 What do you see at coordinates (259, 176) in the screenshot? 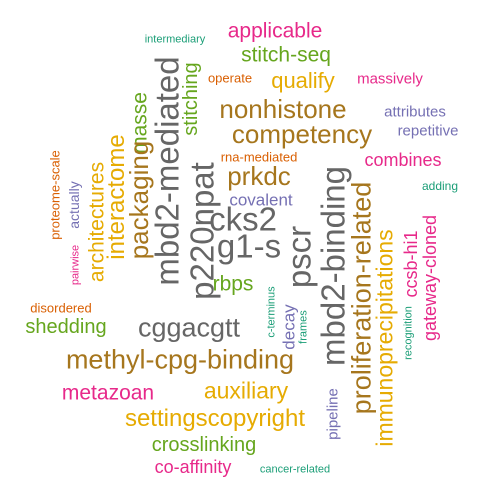
I see `word-prkdc: prkdc` at bounding box center [259, 176].